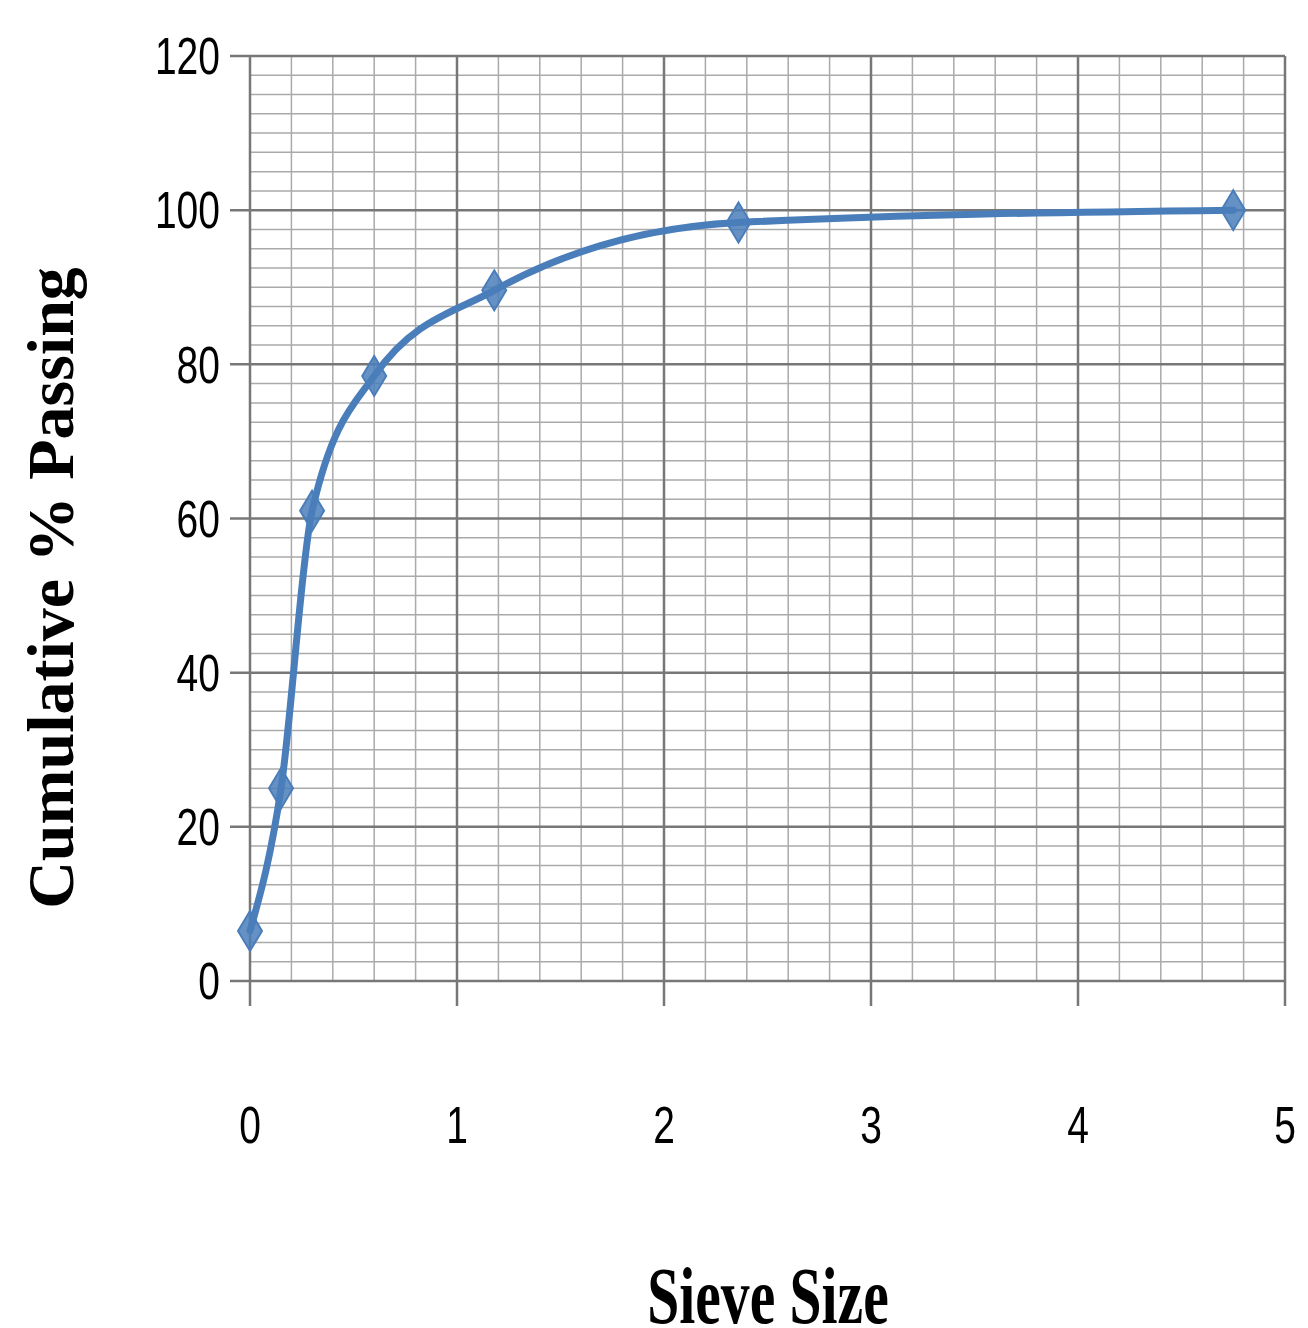 The width and height of the screenshot is (1308, 1328). I want to click on x-tick-label: 1, so click(457, 1125).